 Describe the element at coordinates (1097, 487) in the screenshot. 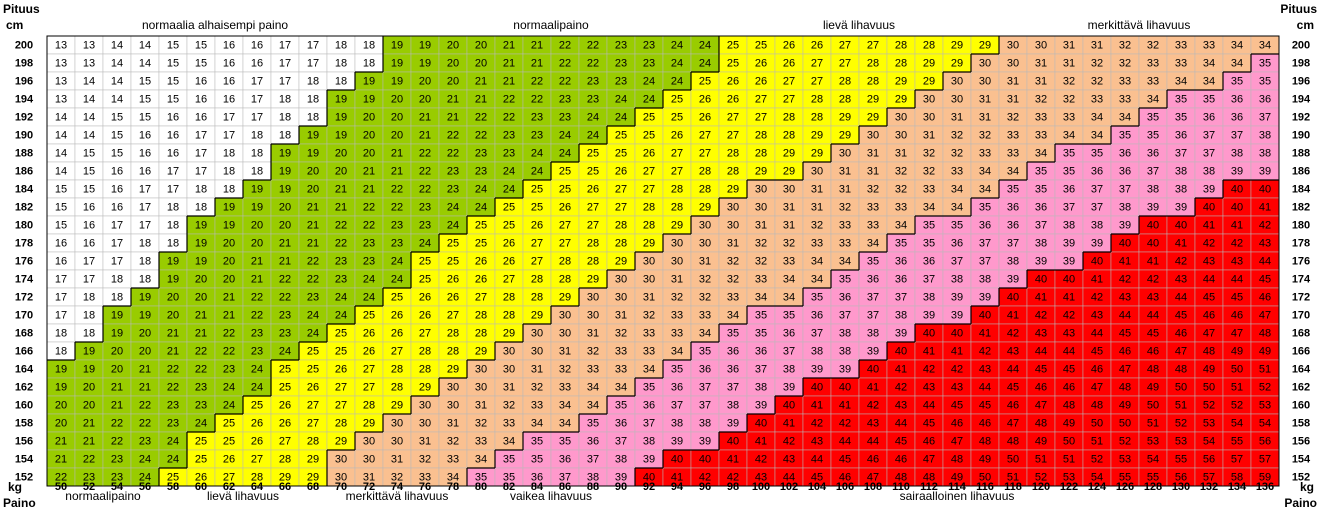

I see `weight-tick-label: 124` at that location.